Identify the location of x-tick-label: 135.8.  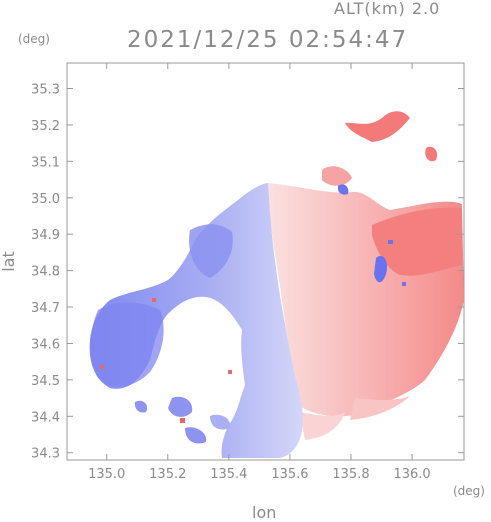
(350, 474).